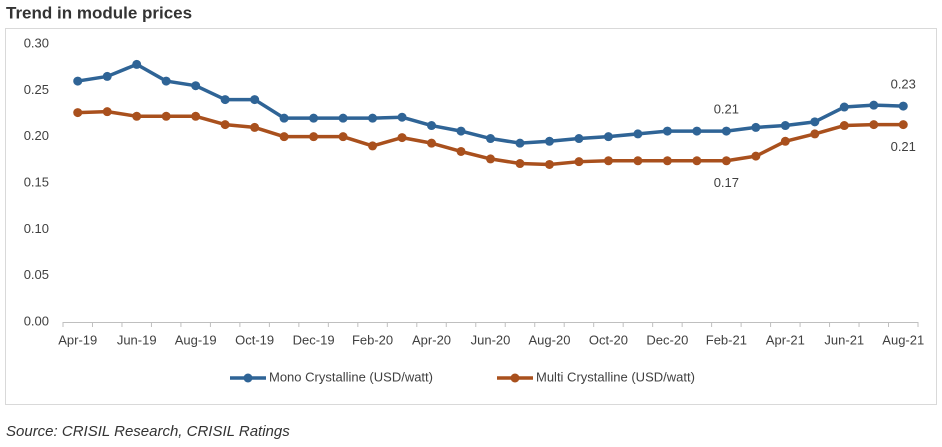 This screenshot has width=942, height=447. I want to click on x-tick-label: Jun-19, so click(137, 339).